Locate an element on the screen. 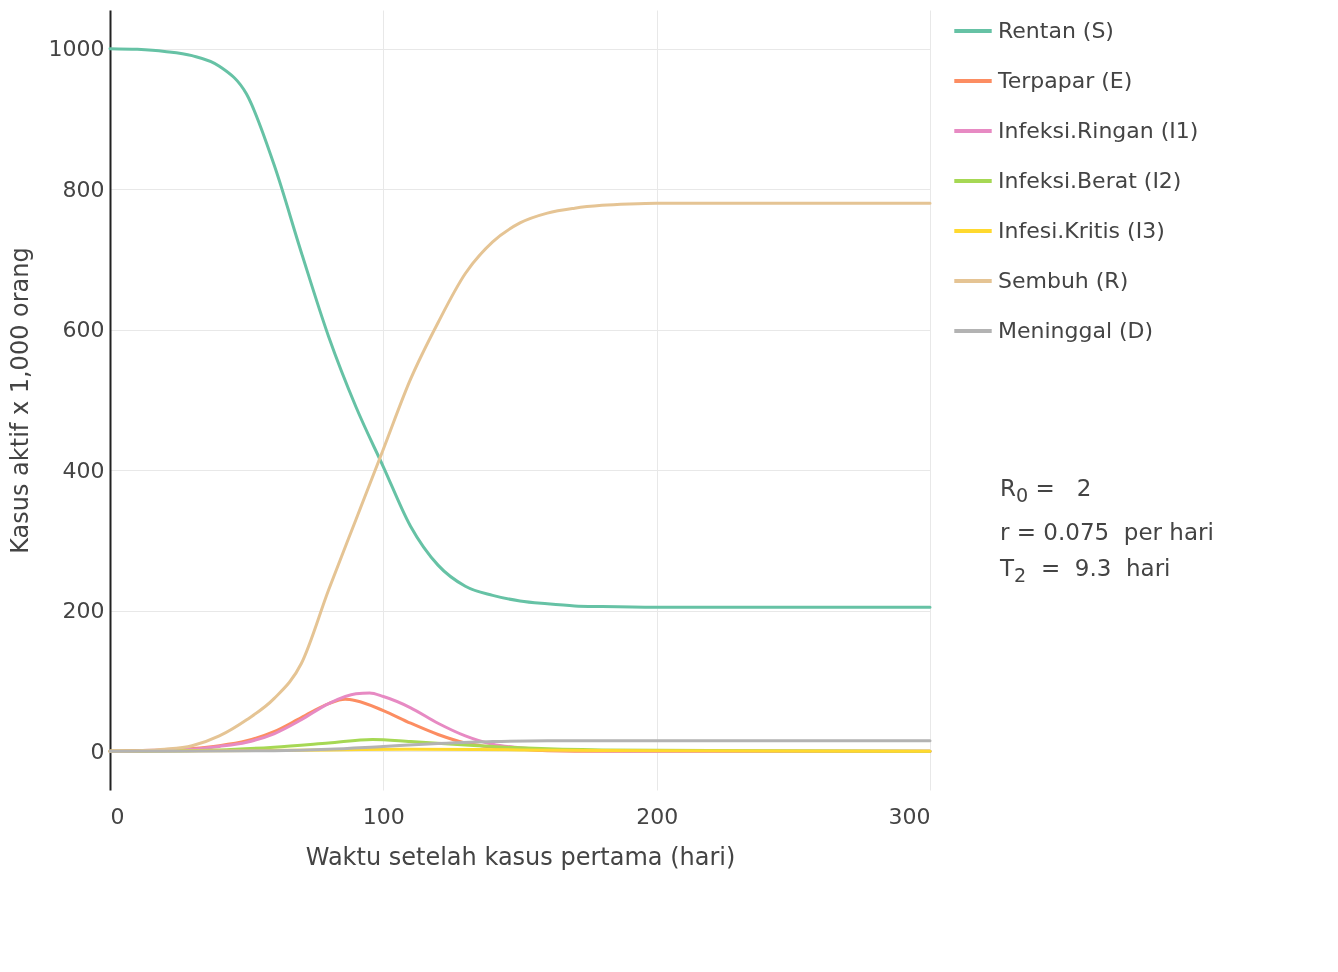 The width and height of the screenshot is (1338, 972). legend-label: Terpapar (E) is located at coordinates (1065, 80).